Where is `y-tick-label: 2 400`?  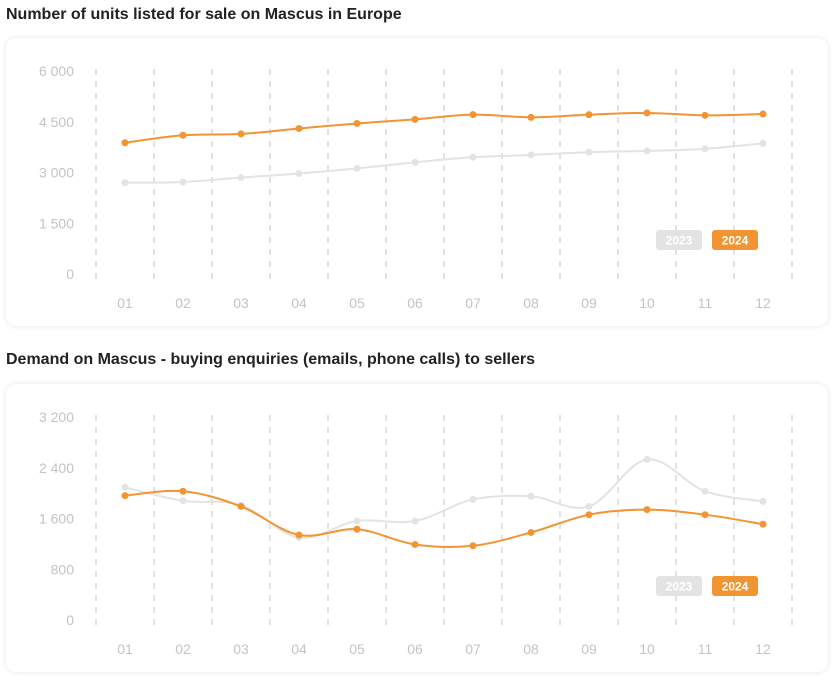 y-tick-label: 2 400 is located at coordinates (56, 468).